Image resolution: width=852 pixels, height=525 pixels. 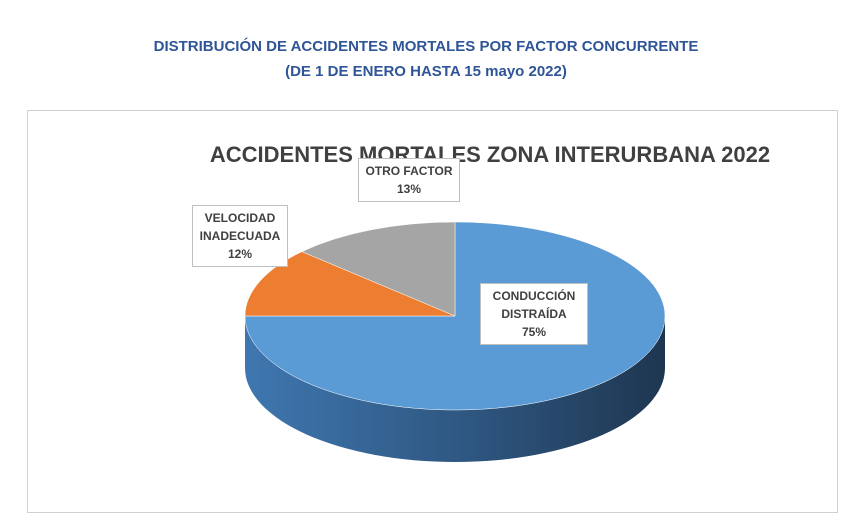 I want to click on pie-side, so click(x=455, y=389).